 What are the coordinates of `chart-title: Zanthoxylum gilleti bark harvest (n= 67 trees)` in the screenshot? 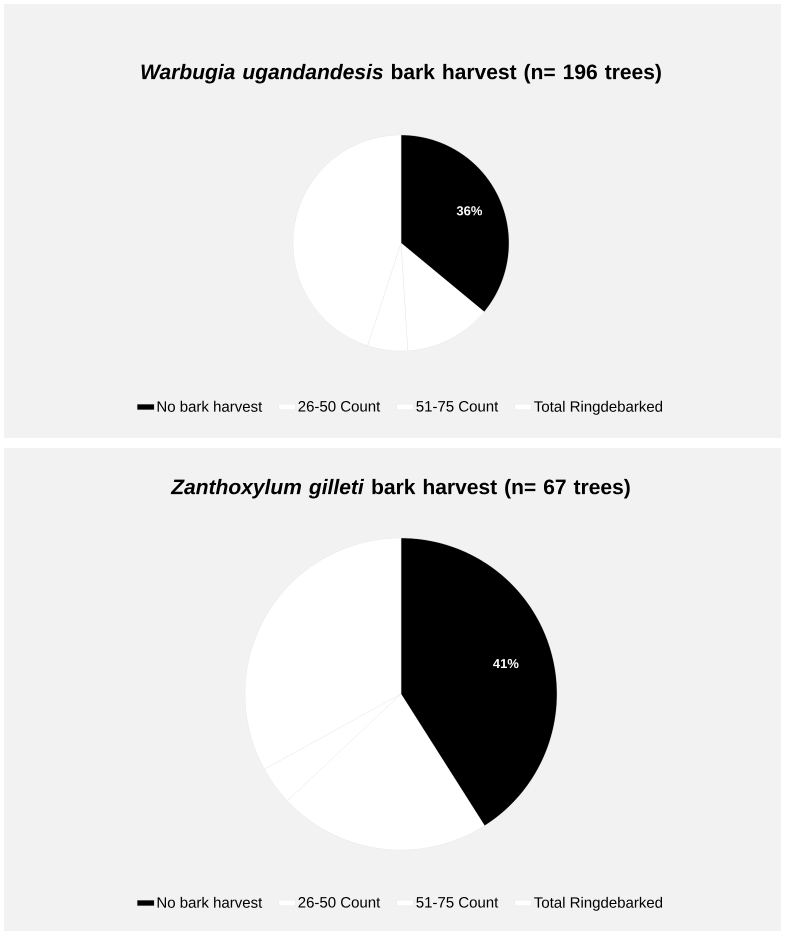 It's located at (400, 488).